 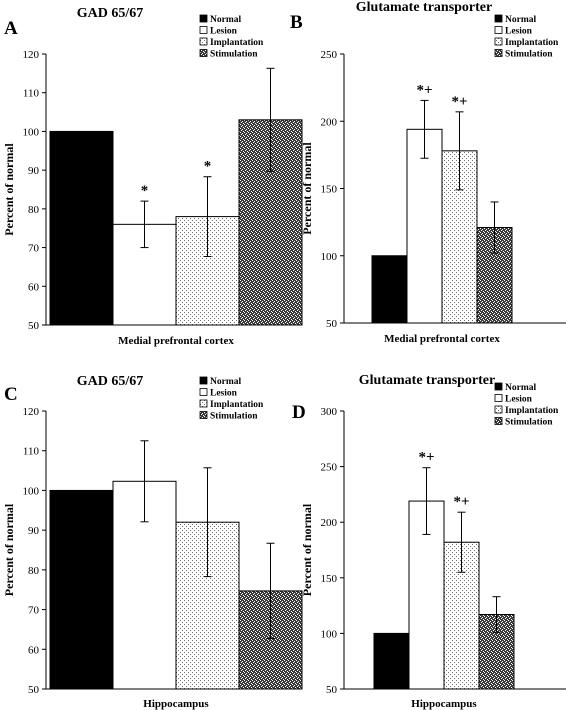 What do you see at coordinates (424, 226) in the screenshot?
I see `bar-lesion` at bounding box center [424, 226].